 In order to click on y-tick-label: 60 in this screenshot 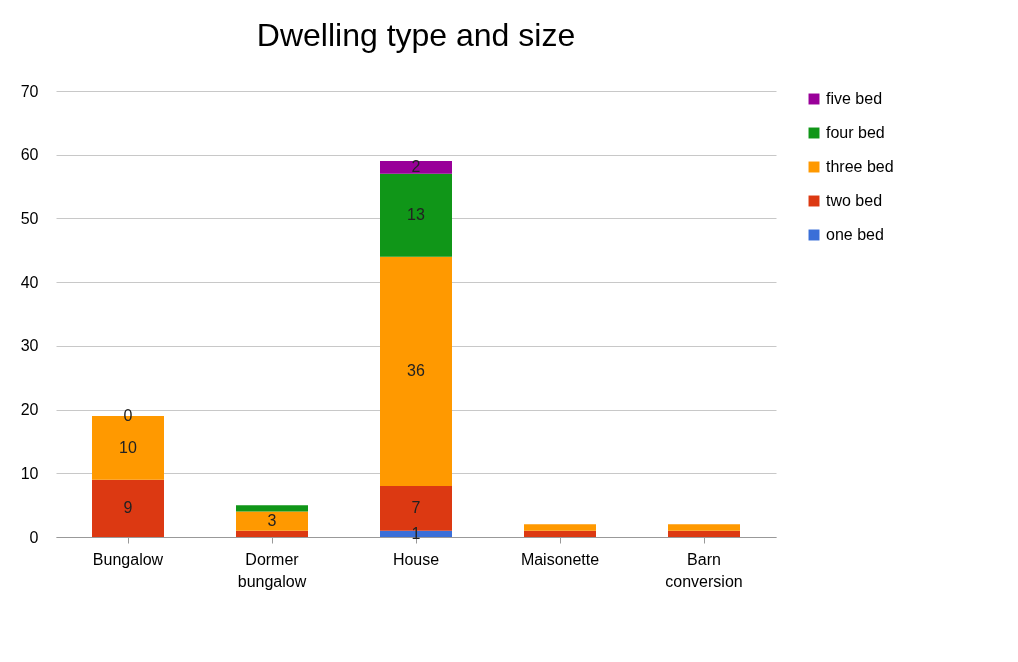, I will do `click(29, 155)`.